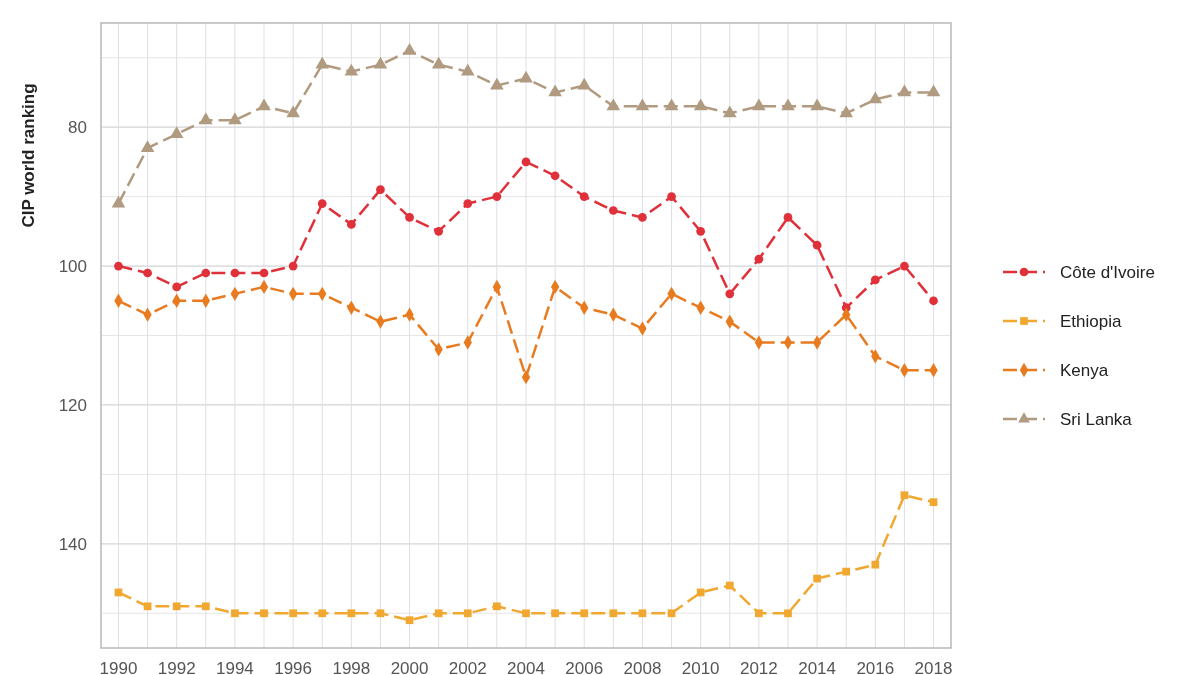  What do you see at coordinates (1091, 321) in the screenshot?
I see `legend-label: Ethiopia` at bounding box center [1091, 321].